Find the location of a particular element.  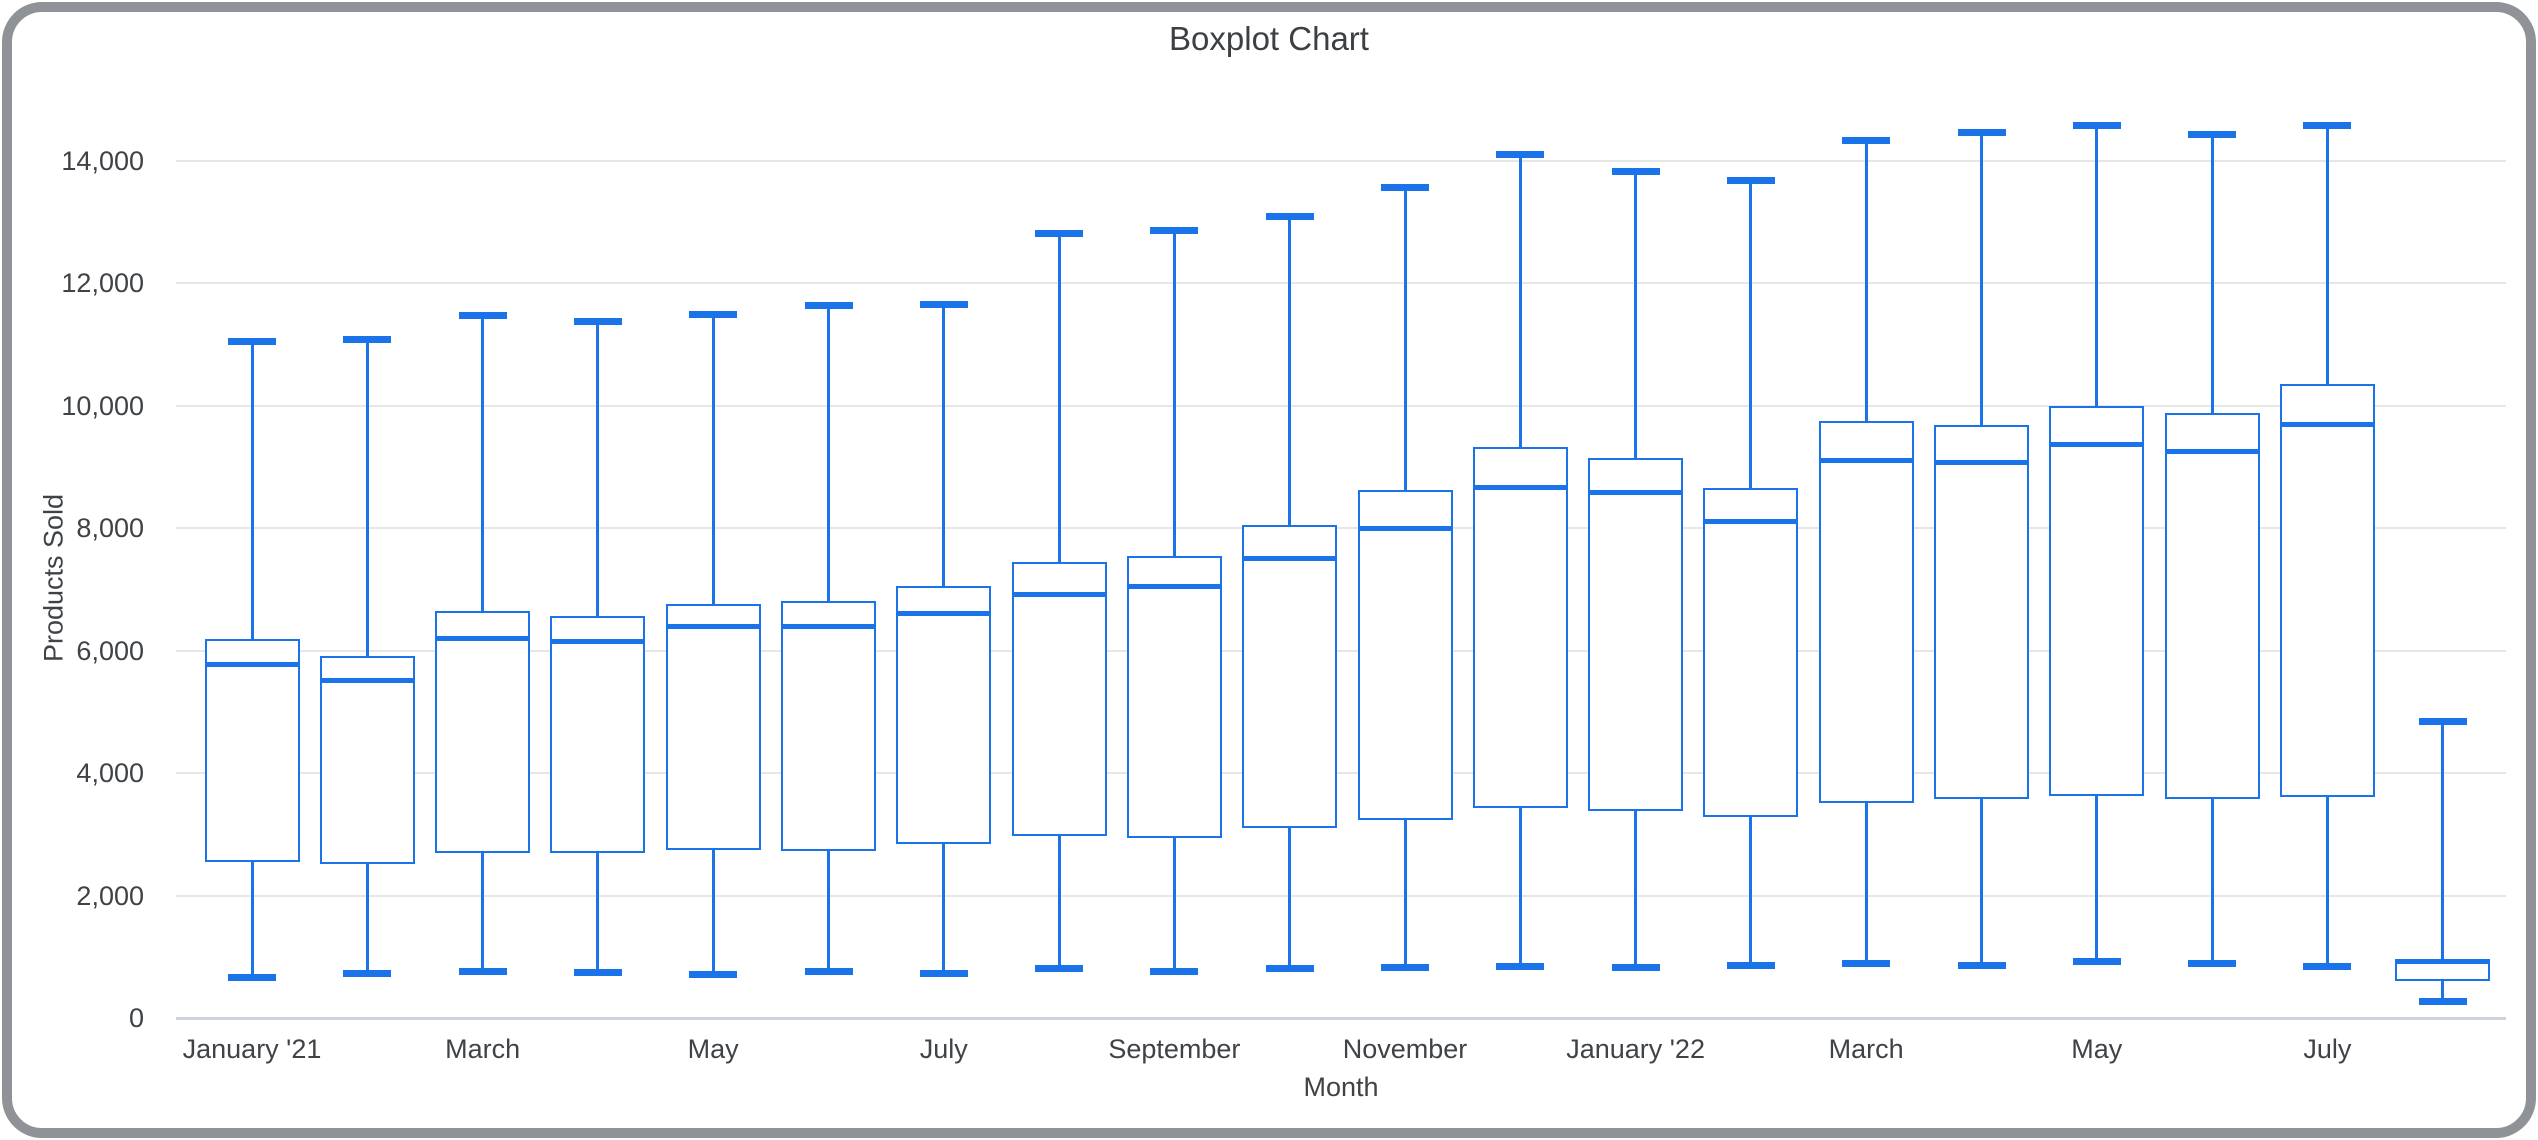

y-tick-label: 12,000 is located at coordinates (102, 283).